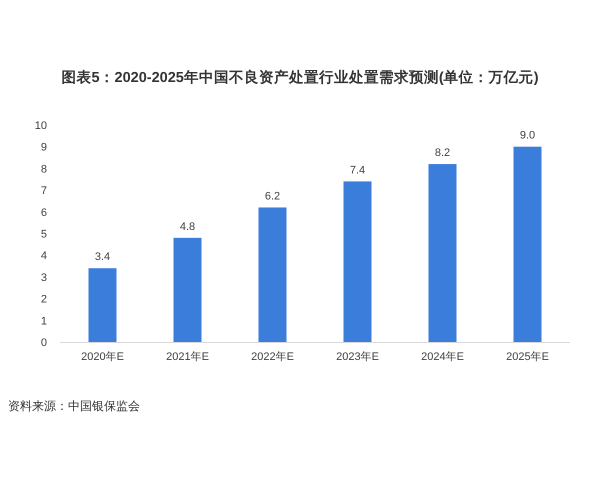 Image resolution: width=600 pixels, height=480 pixels. Describe the element at coordinates (357, 357) in the screenshot. I see `x-tick-label: 2023年E` at that location.